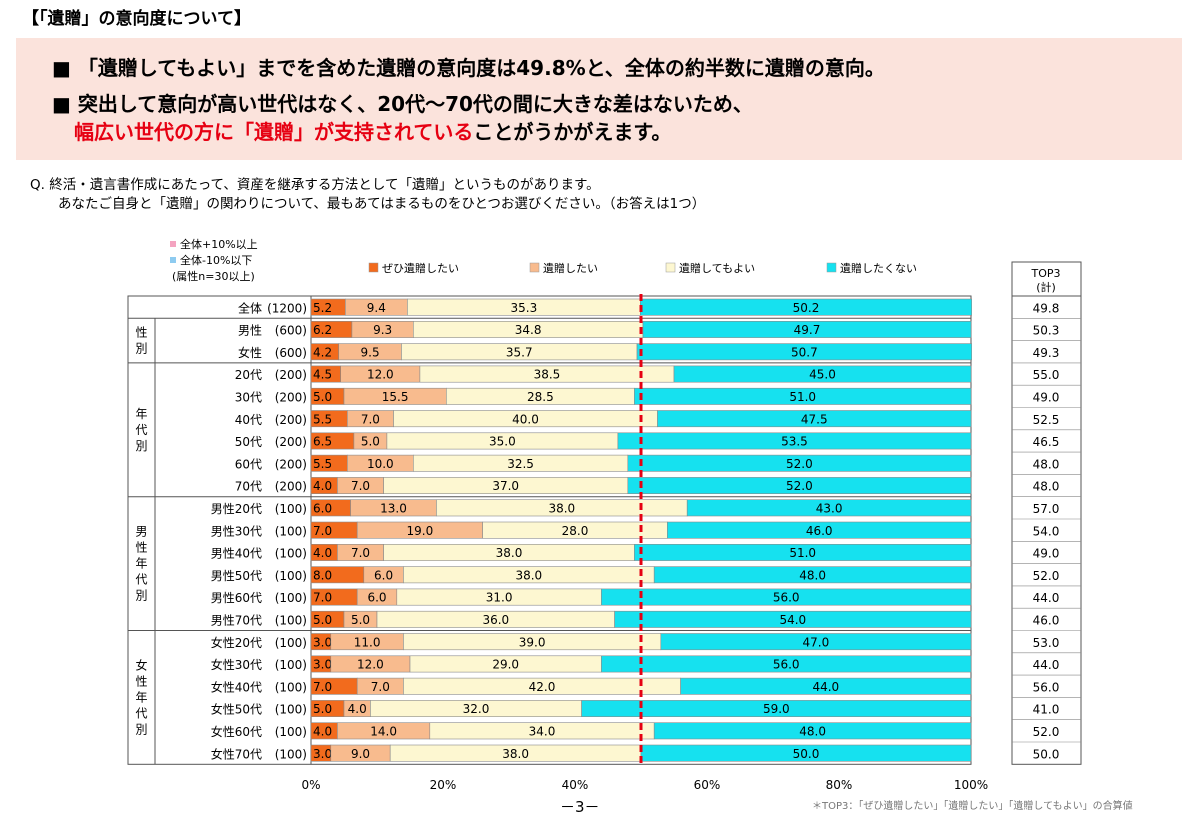  I want to click on group-label-char: 代, so click(141, 713).